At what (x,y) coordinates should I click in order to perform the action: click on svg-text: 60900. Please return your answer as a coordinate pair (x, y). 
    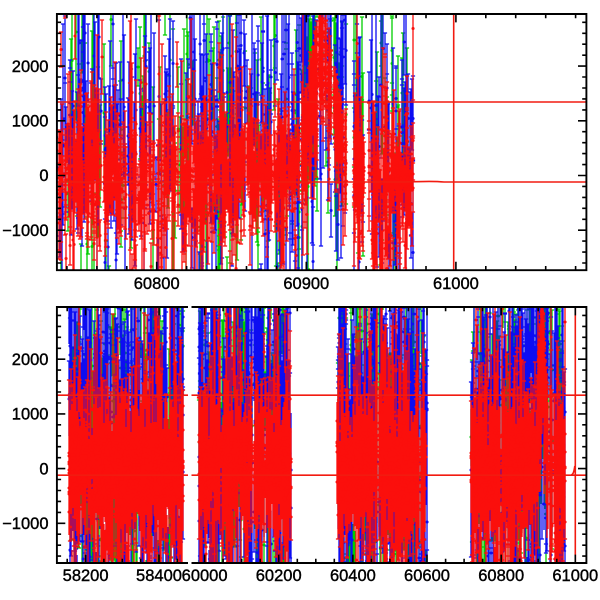
    Looking at the image, I should click on (306, 284).